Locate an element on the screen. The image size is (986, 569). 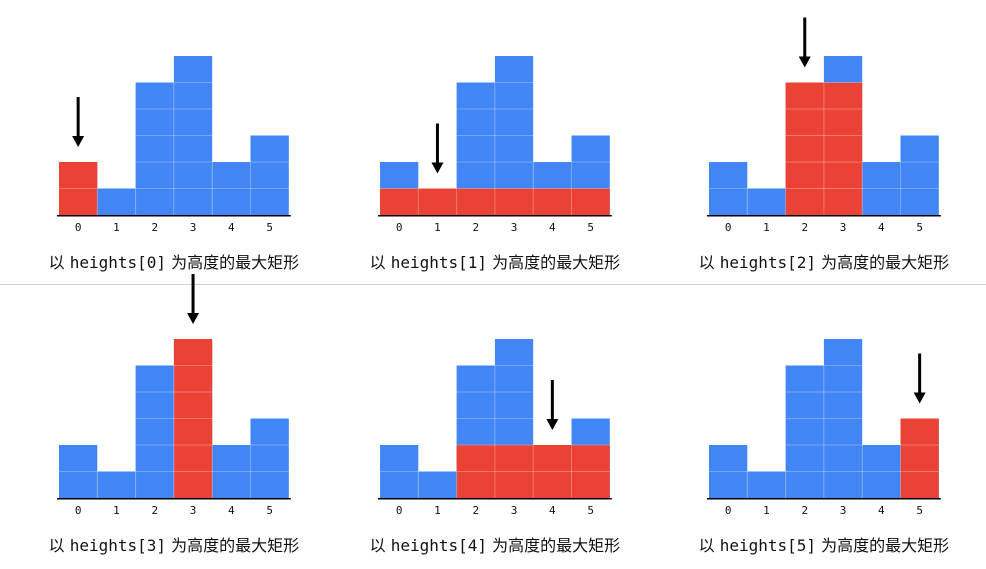
panel-5: 0 1 2 3 4 5 以 heights[5] 为高度的最大矩形 is located at coordinates (824, 447).